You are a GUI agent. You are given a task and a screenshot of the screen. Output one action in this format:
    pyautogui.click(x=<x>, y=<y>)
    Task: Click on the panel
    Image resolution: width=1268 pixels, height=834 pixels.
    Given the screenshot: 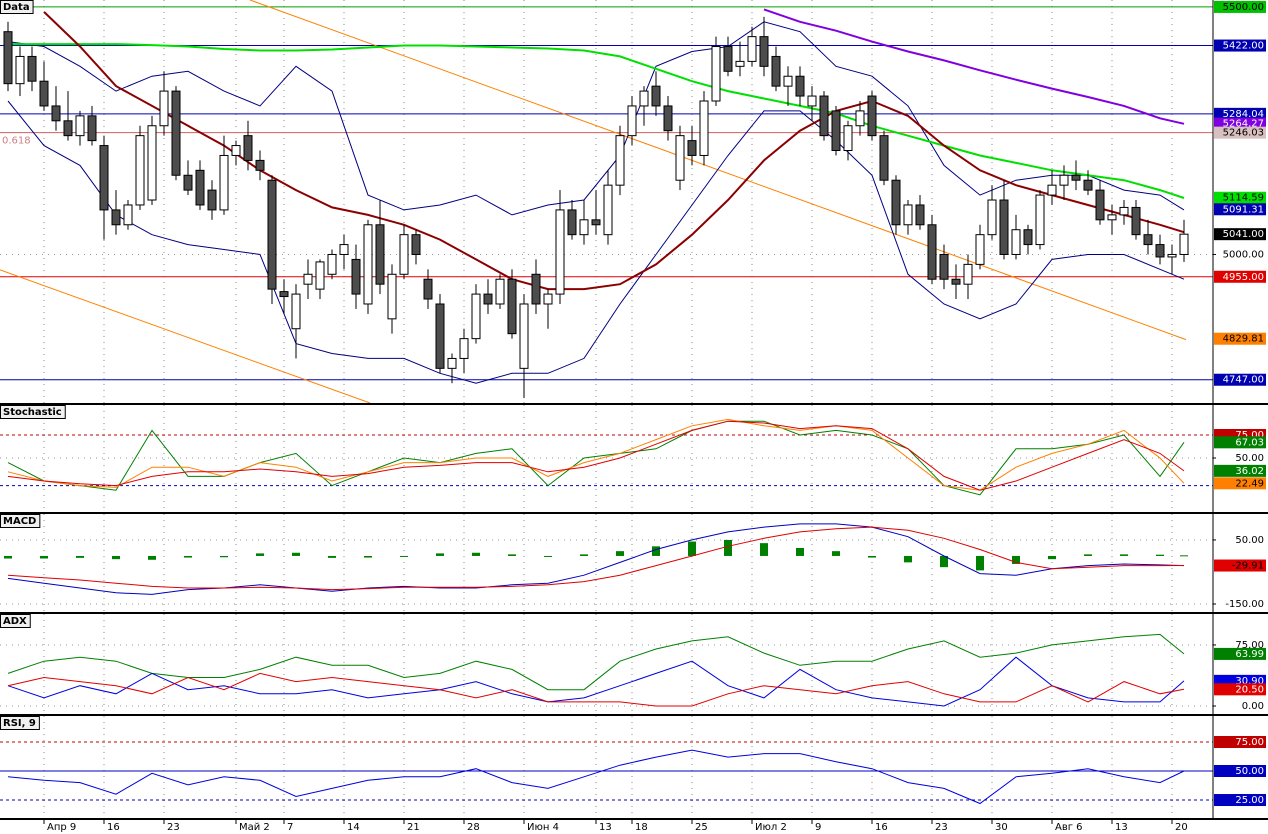 What is the action you would take?
    pyautogui.click(x=606, y=767)
    